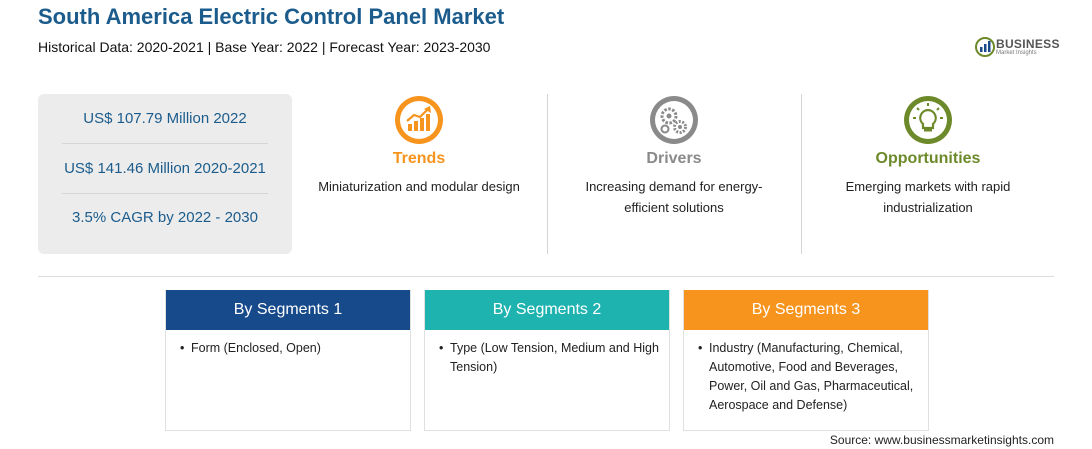 This screenshot has width=1092, height=449. What do you see at coordinates (419, 158) in the screenshot?
I see `factor-title-trends: Trends` at bounding box center [419, 158].